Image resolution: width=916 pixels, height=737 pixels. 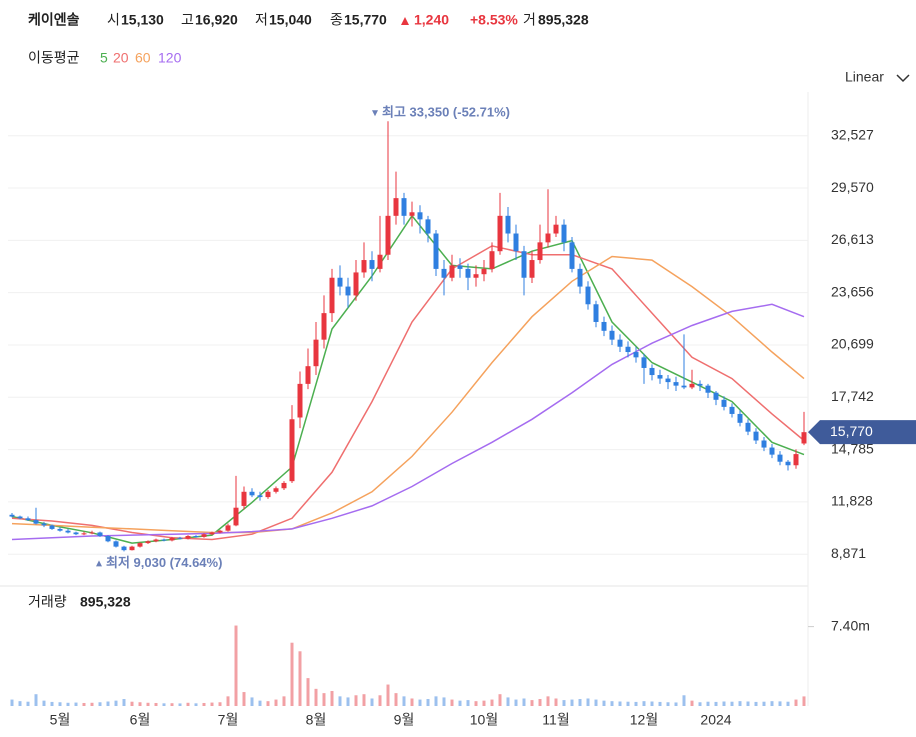 I want to click on low-label: 저, so click(x=261, y=20).